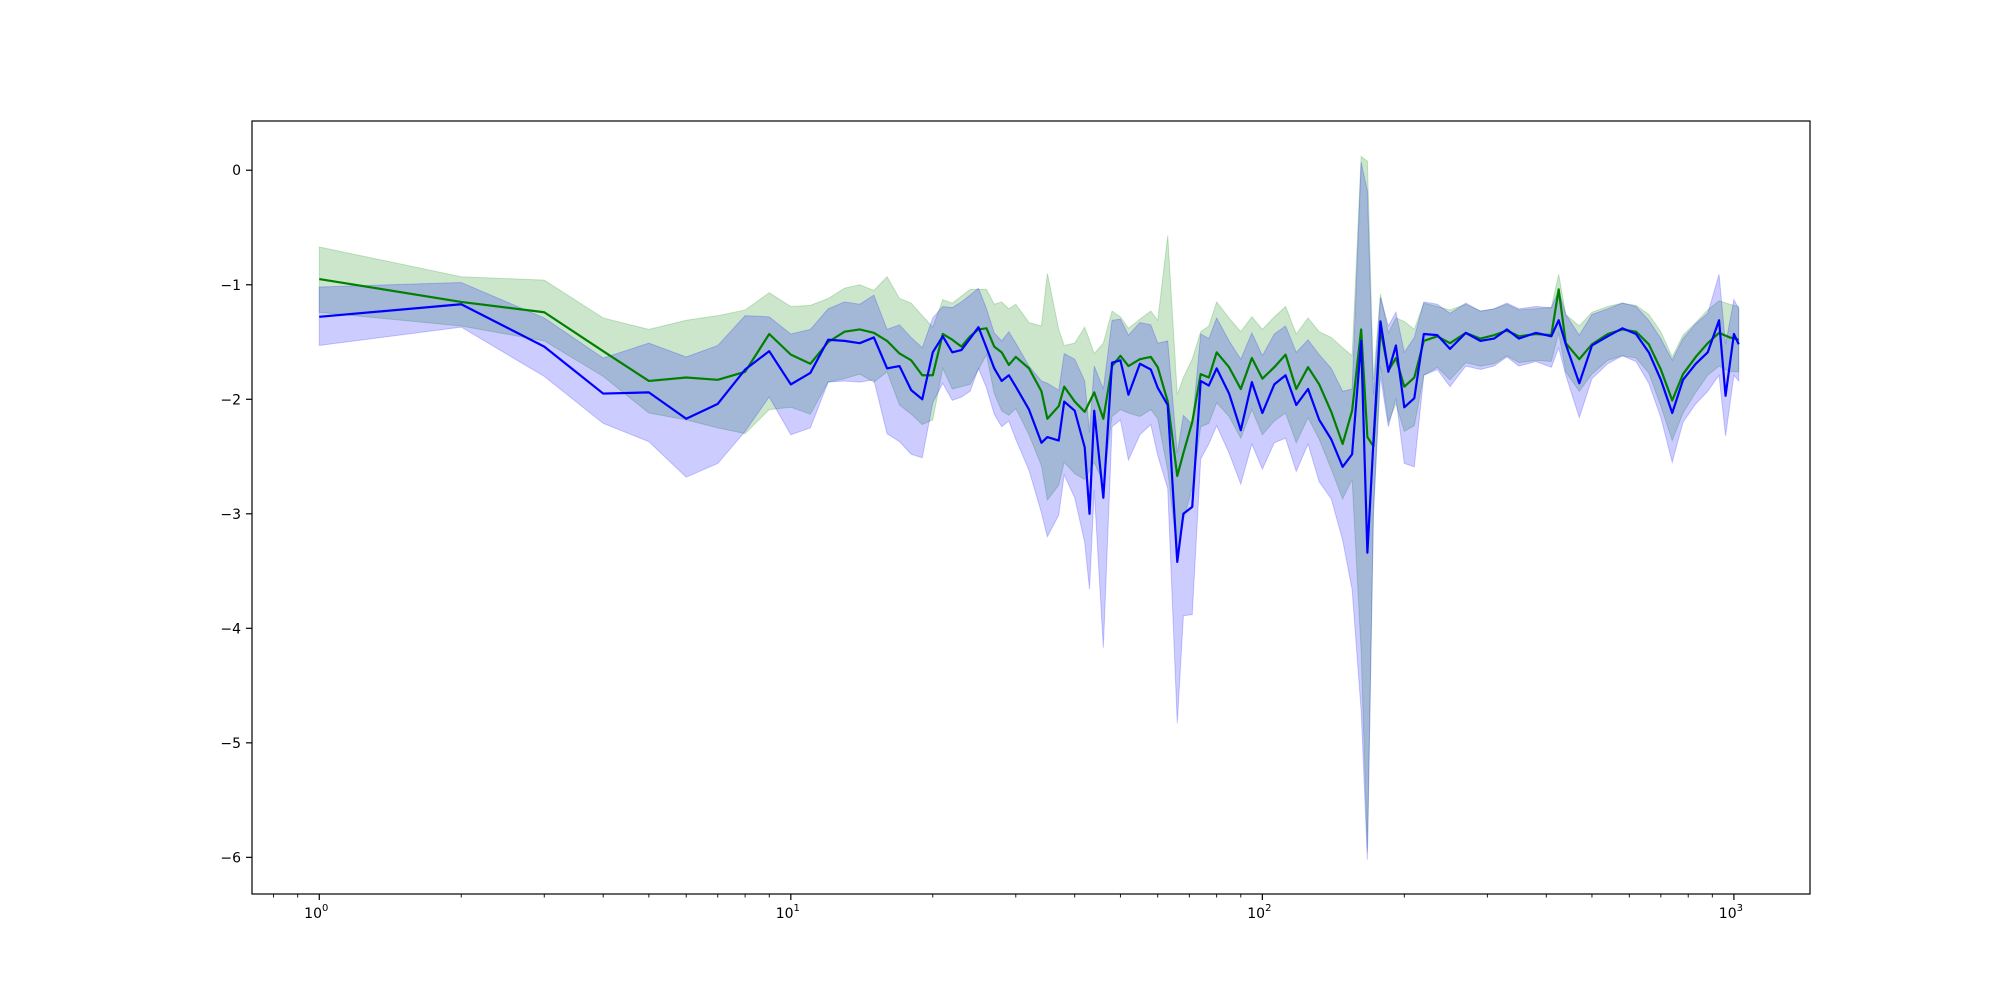  Describe the element at coordinates (236, 171) in the screenshot. I see `y-tick-label: 0` at that location.